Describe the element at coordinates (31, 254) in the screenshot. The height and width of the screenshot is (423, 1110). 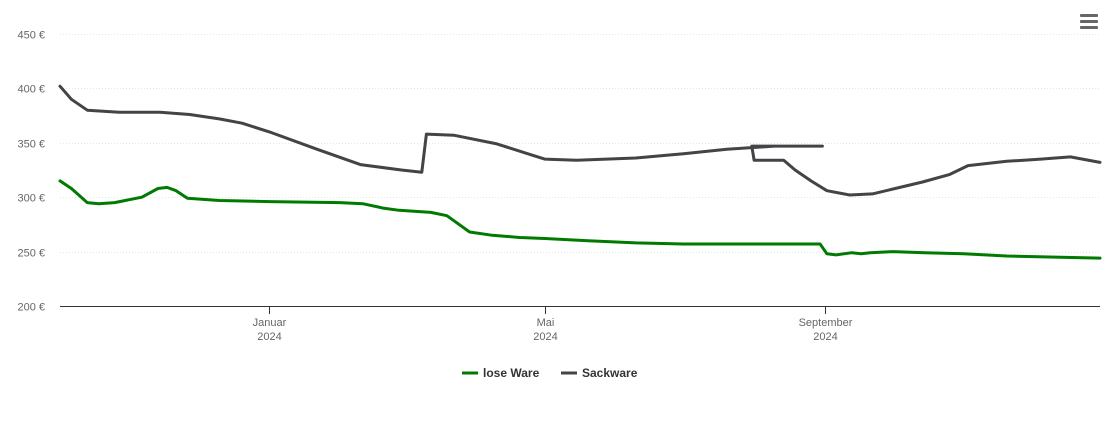
I see `y-tick-label: 250 €` at that location.